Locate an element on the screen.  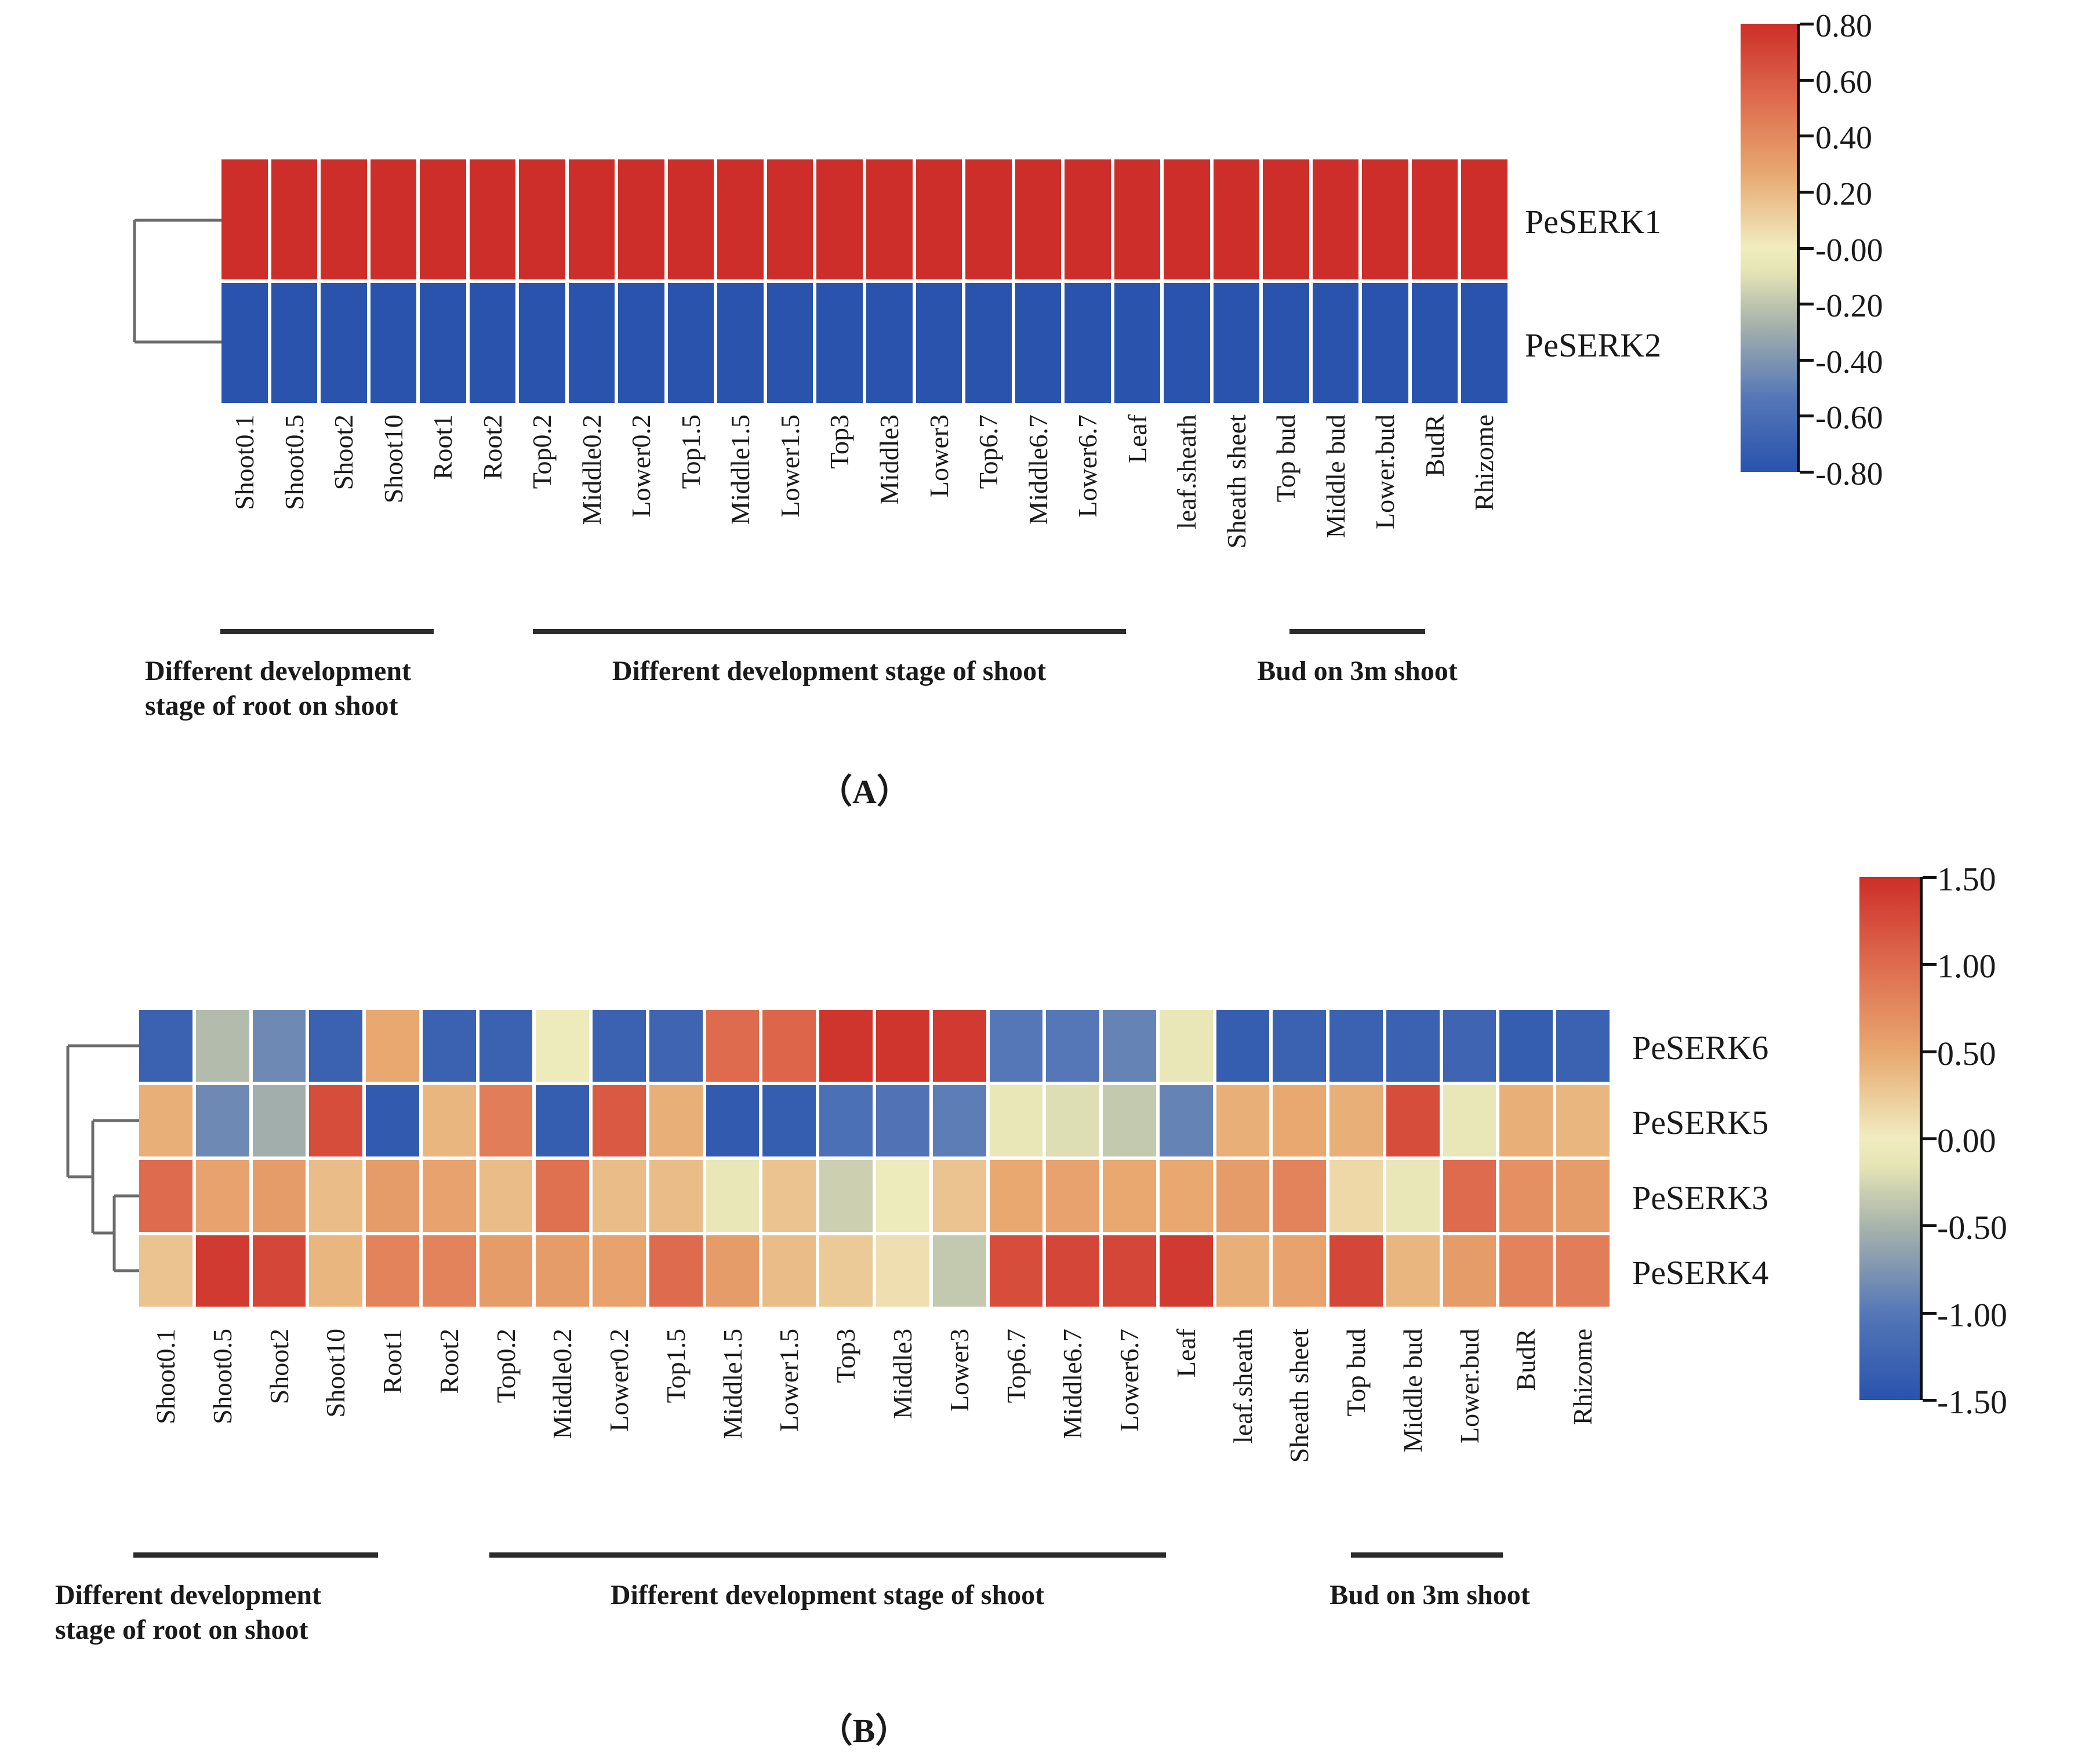
colorbar-tick-label: -0.50 is located at coordinates (1972, 1228).